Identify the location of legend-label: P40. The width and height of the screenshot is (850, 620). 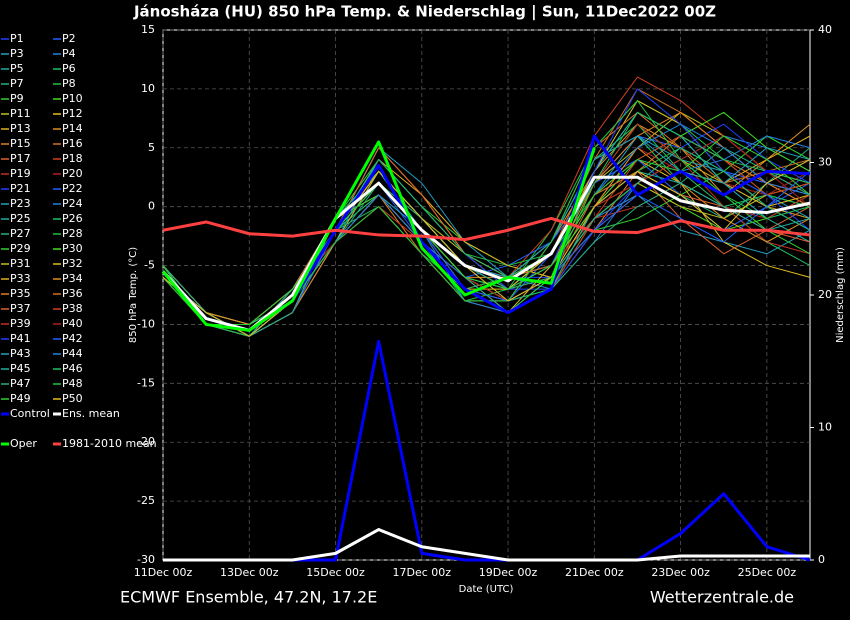
(72, 323).